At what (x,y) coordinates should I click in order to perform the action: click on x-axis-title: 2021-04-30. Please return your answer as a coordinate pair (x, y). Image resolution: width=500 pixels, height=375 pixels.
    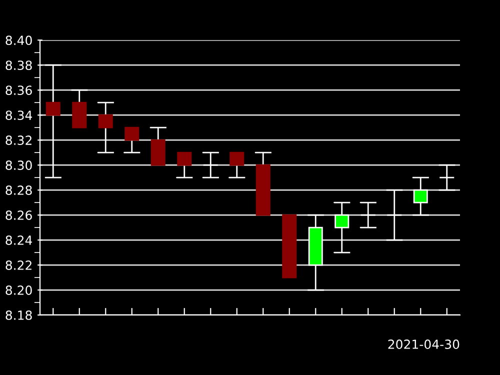
    Looking at the image, I should click on (424, 344).